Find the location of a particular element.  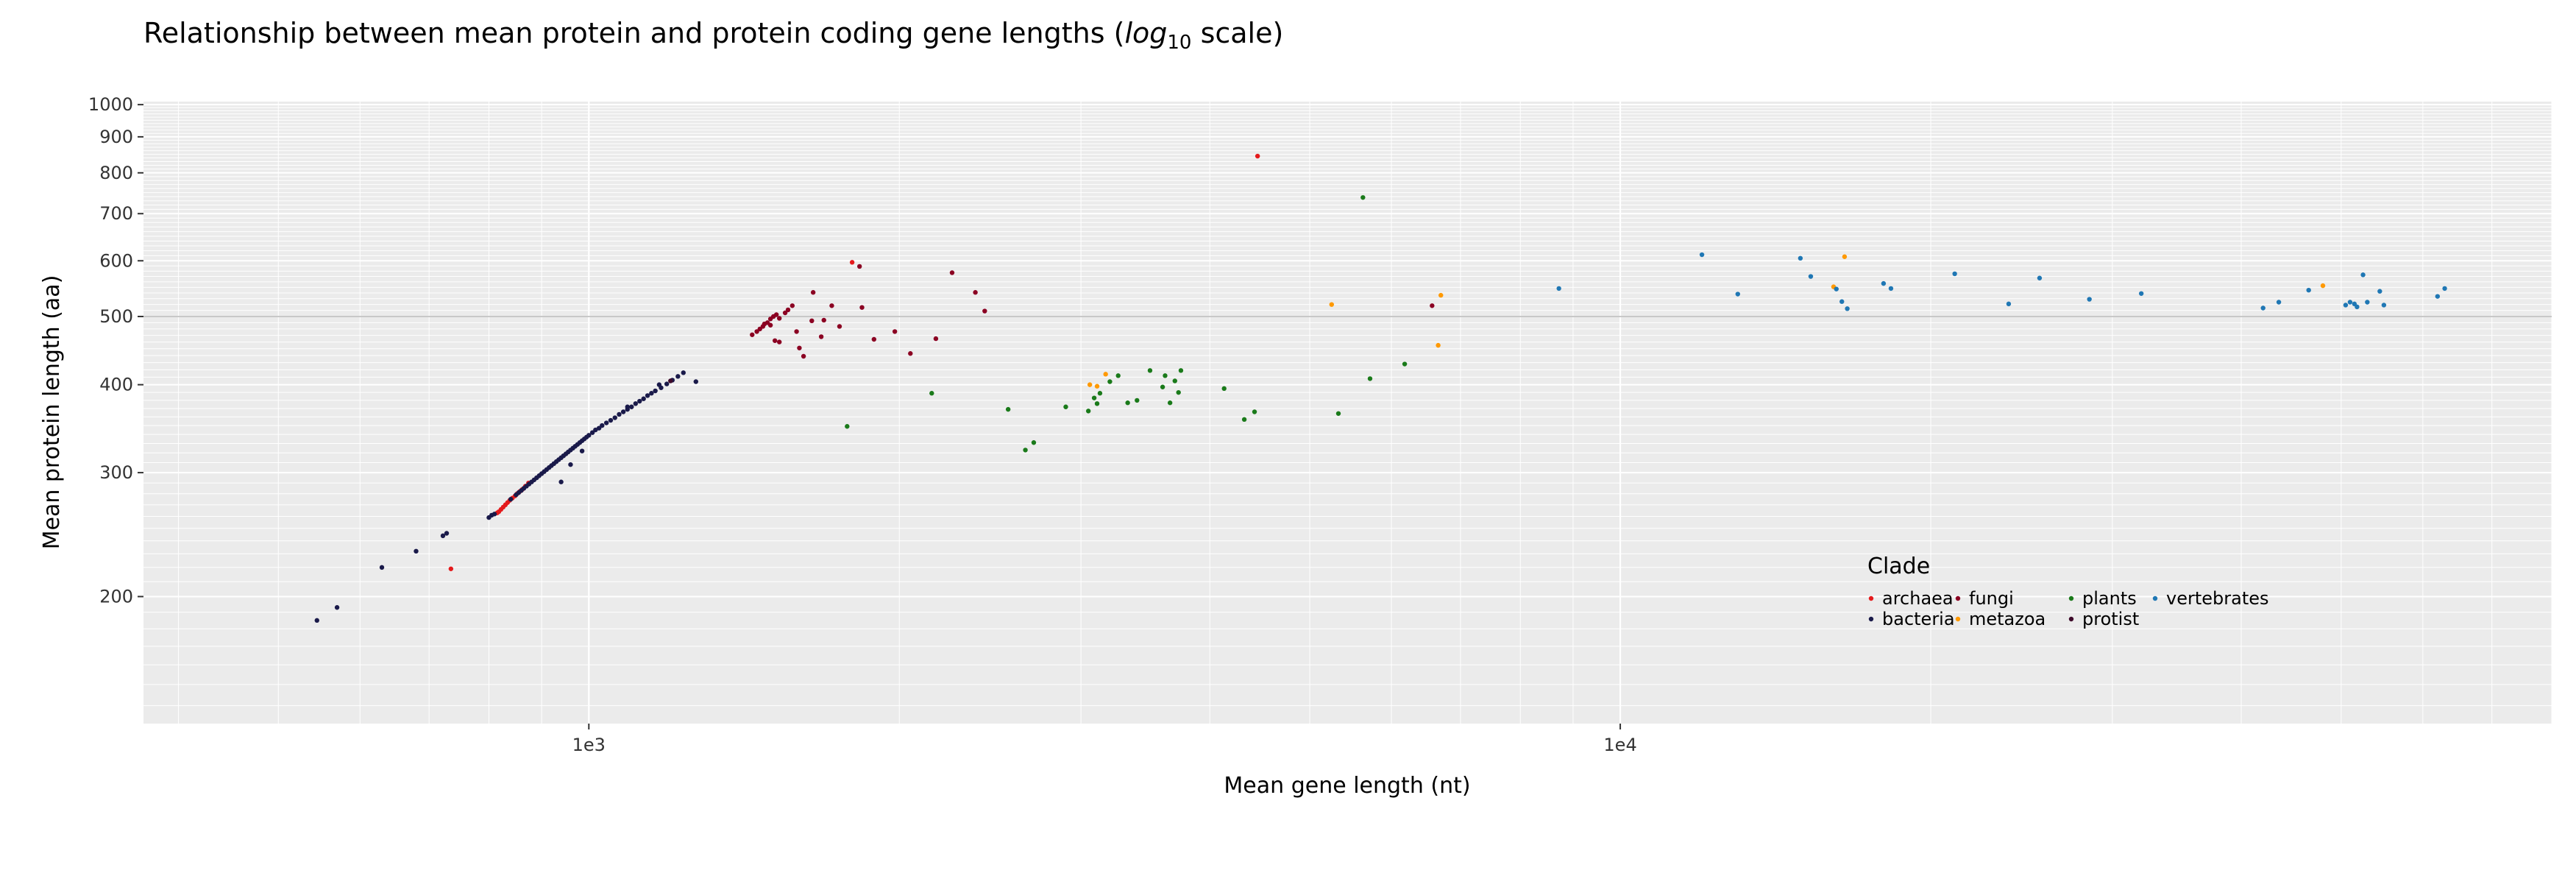

x-tick-label: 1e3 is located at coordinates (589, 745).